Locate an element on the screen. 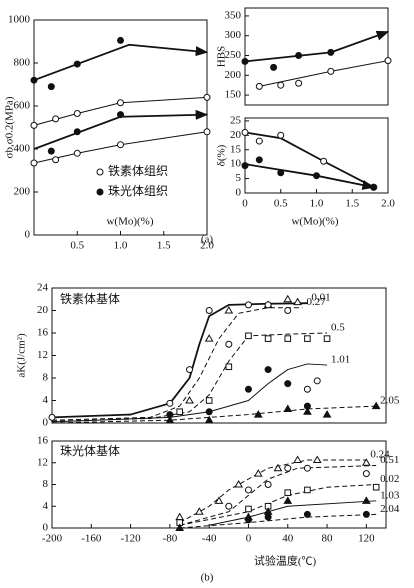 This screenshot has height=588, width=414. annotation: 铁素体基体 is located at coordinates (90, 299).